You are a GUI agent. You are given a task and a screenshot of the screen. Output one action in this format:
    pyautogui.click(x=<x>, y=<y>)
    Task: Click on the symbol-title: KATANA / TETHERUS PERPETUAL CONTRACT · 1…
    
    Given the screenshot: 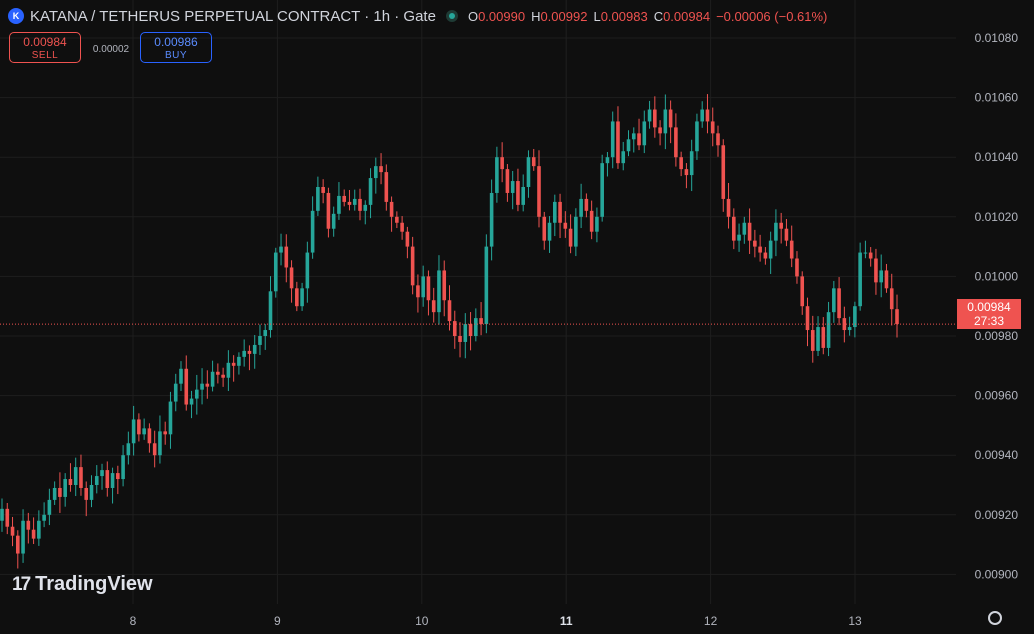 What is the action you would take?
    pyautogui.click(x=233, y=16)
    